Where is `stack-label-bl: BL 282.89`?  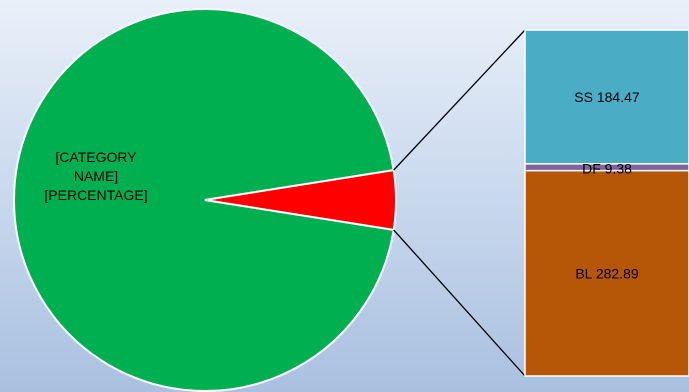 stack-label-bl: BL 282.89 is located at coordinates (607, 273).